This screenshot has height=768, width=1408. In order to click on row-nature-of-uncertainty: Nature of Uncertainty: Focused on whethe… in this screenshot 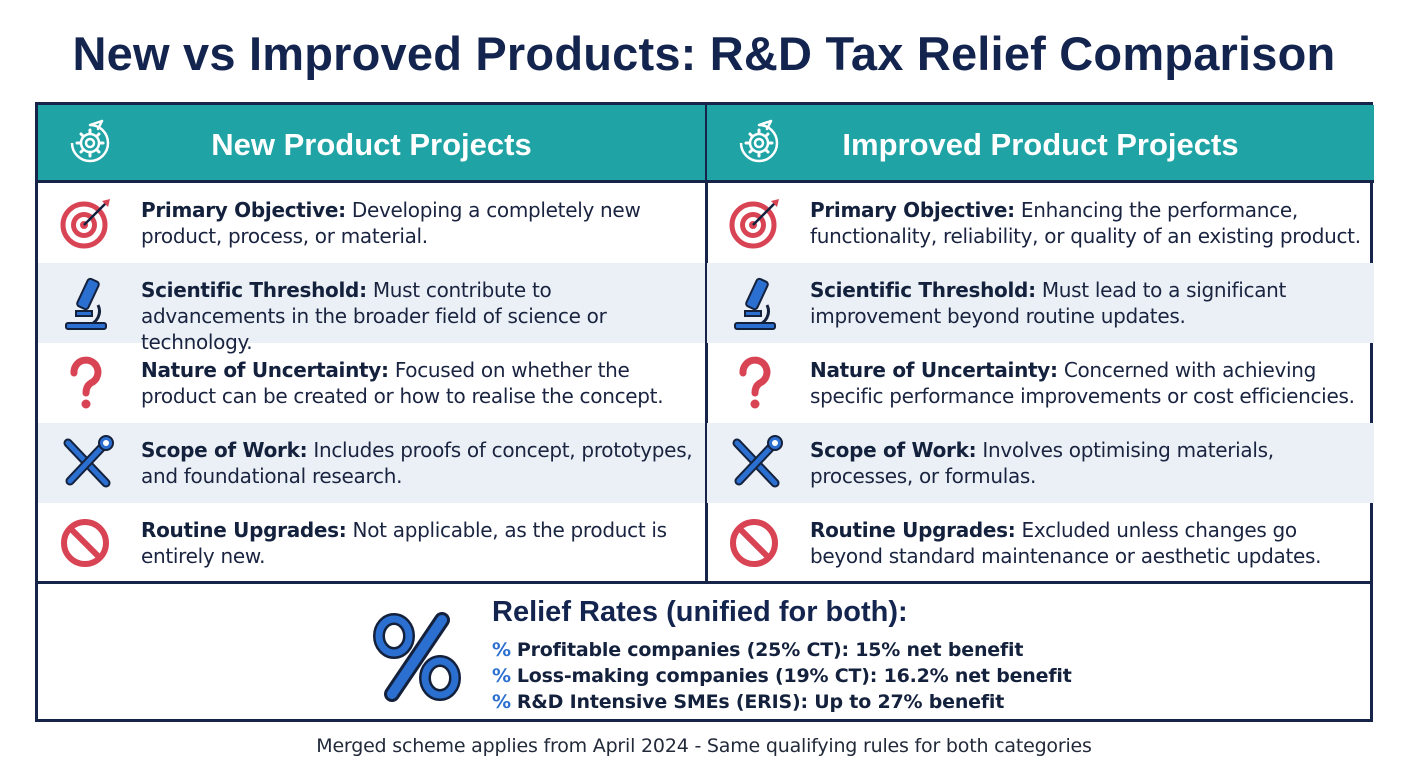, I will do `click(371, 383)`.